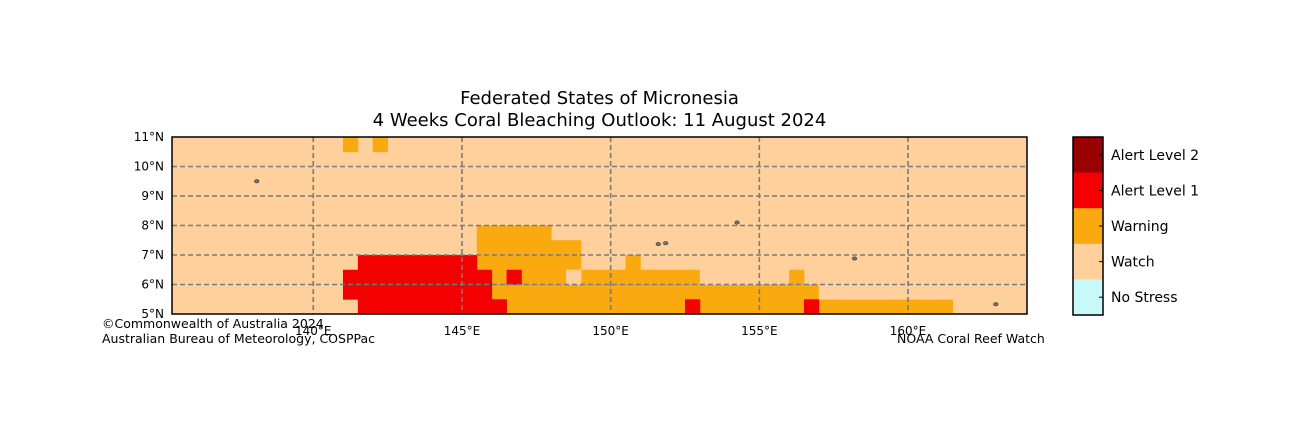 Image resolution: width=1293 pixels, height=447 pixels. What do you see at coordinates (149, 167) in the screenshot?
I see `y-tick-label: 10°N` at bounding box center [149, 167].